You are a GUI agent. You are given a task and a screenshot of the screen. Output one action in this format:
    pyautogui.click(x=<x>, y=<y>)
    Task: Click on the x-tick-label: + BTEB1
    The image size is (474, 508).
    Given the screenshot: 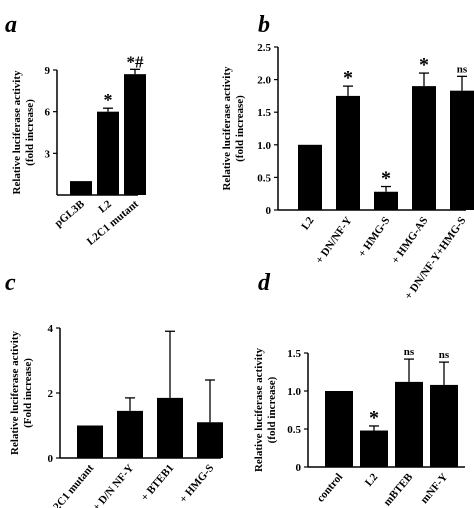 What is the action you would take?
    pyautogui.click(x=157, y=482)
    